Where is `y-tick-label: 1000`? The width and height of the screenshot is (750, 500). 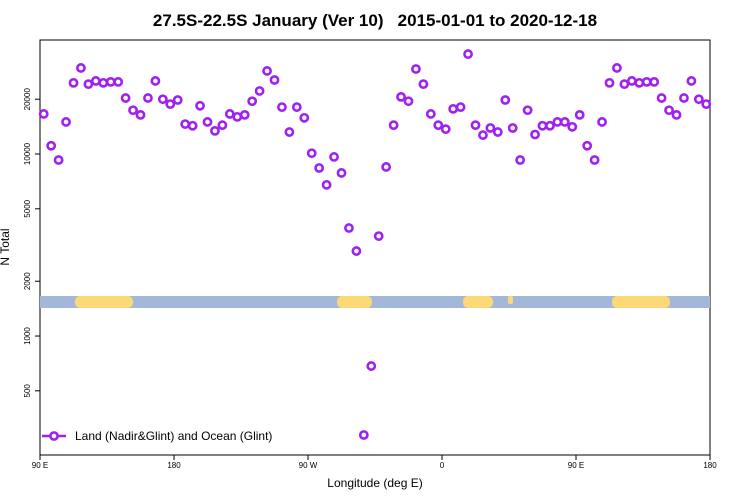
y-tick-label: 1000 is located at coordinates (27, 336).